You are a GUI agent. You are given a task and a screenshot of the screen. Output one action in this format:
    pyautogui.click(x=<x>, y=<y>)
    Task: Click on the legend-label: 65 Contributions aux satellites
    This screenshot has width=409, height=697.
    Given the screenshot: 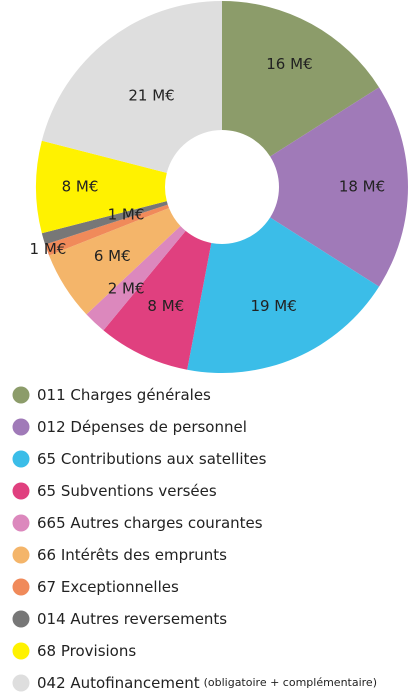 What is the action you would take?
    pyautogui.click(x=152, y=459)
    